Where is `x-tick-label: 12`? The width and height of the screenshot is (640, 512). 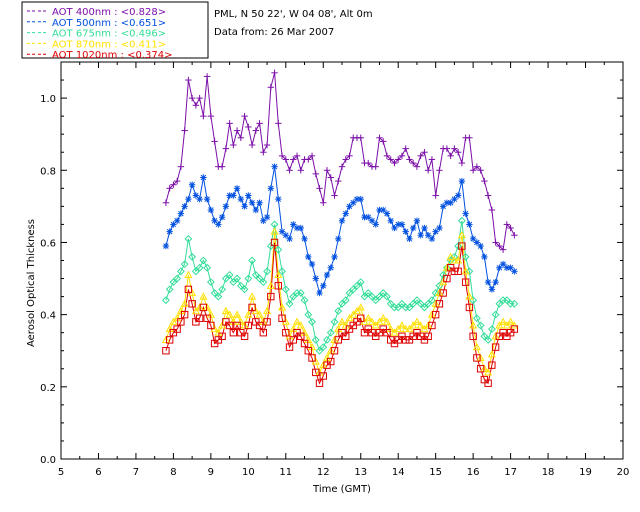 x-tick-label: 12 is located at coordinates (323, 472).